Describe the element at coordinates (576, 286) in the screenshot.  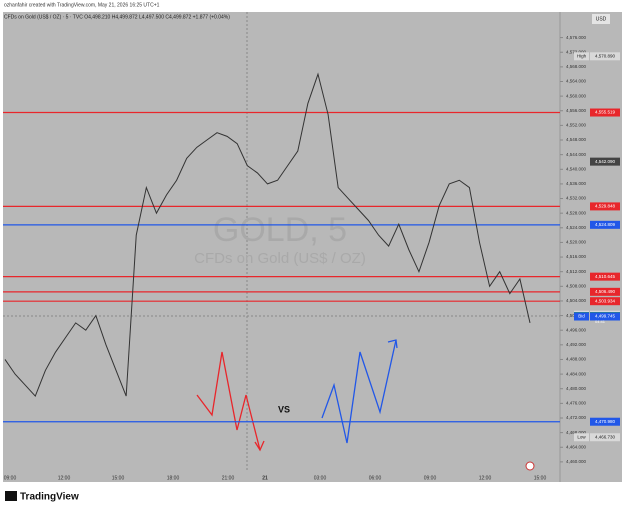
I see `y-tick-label: 4,508.000` at that location.